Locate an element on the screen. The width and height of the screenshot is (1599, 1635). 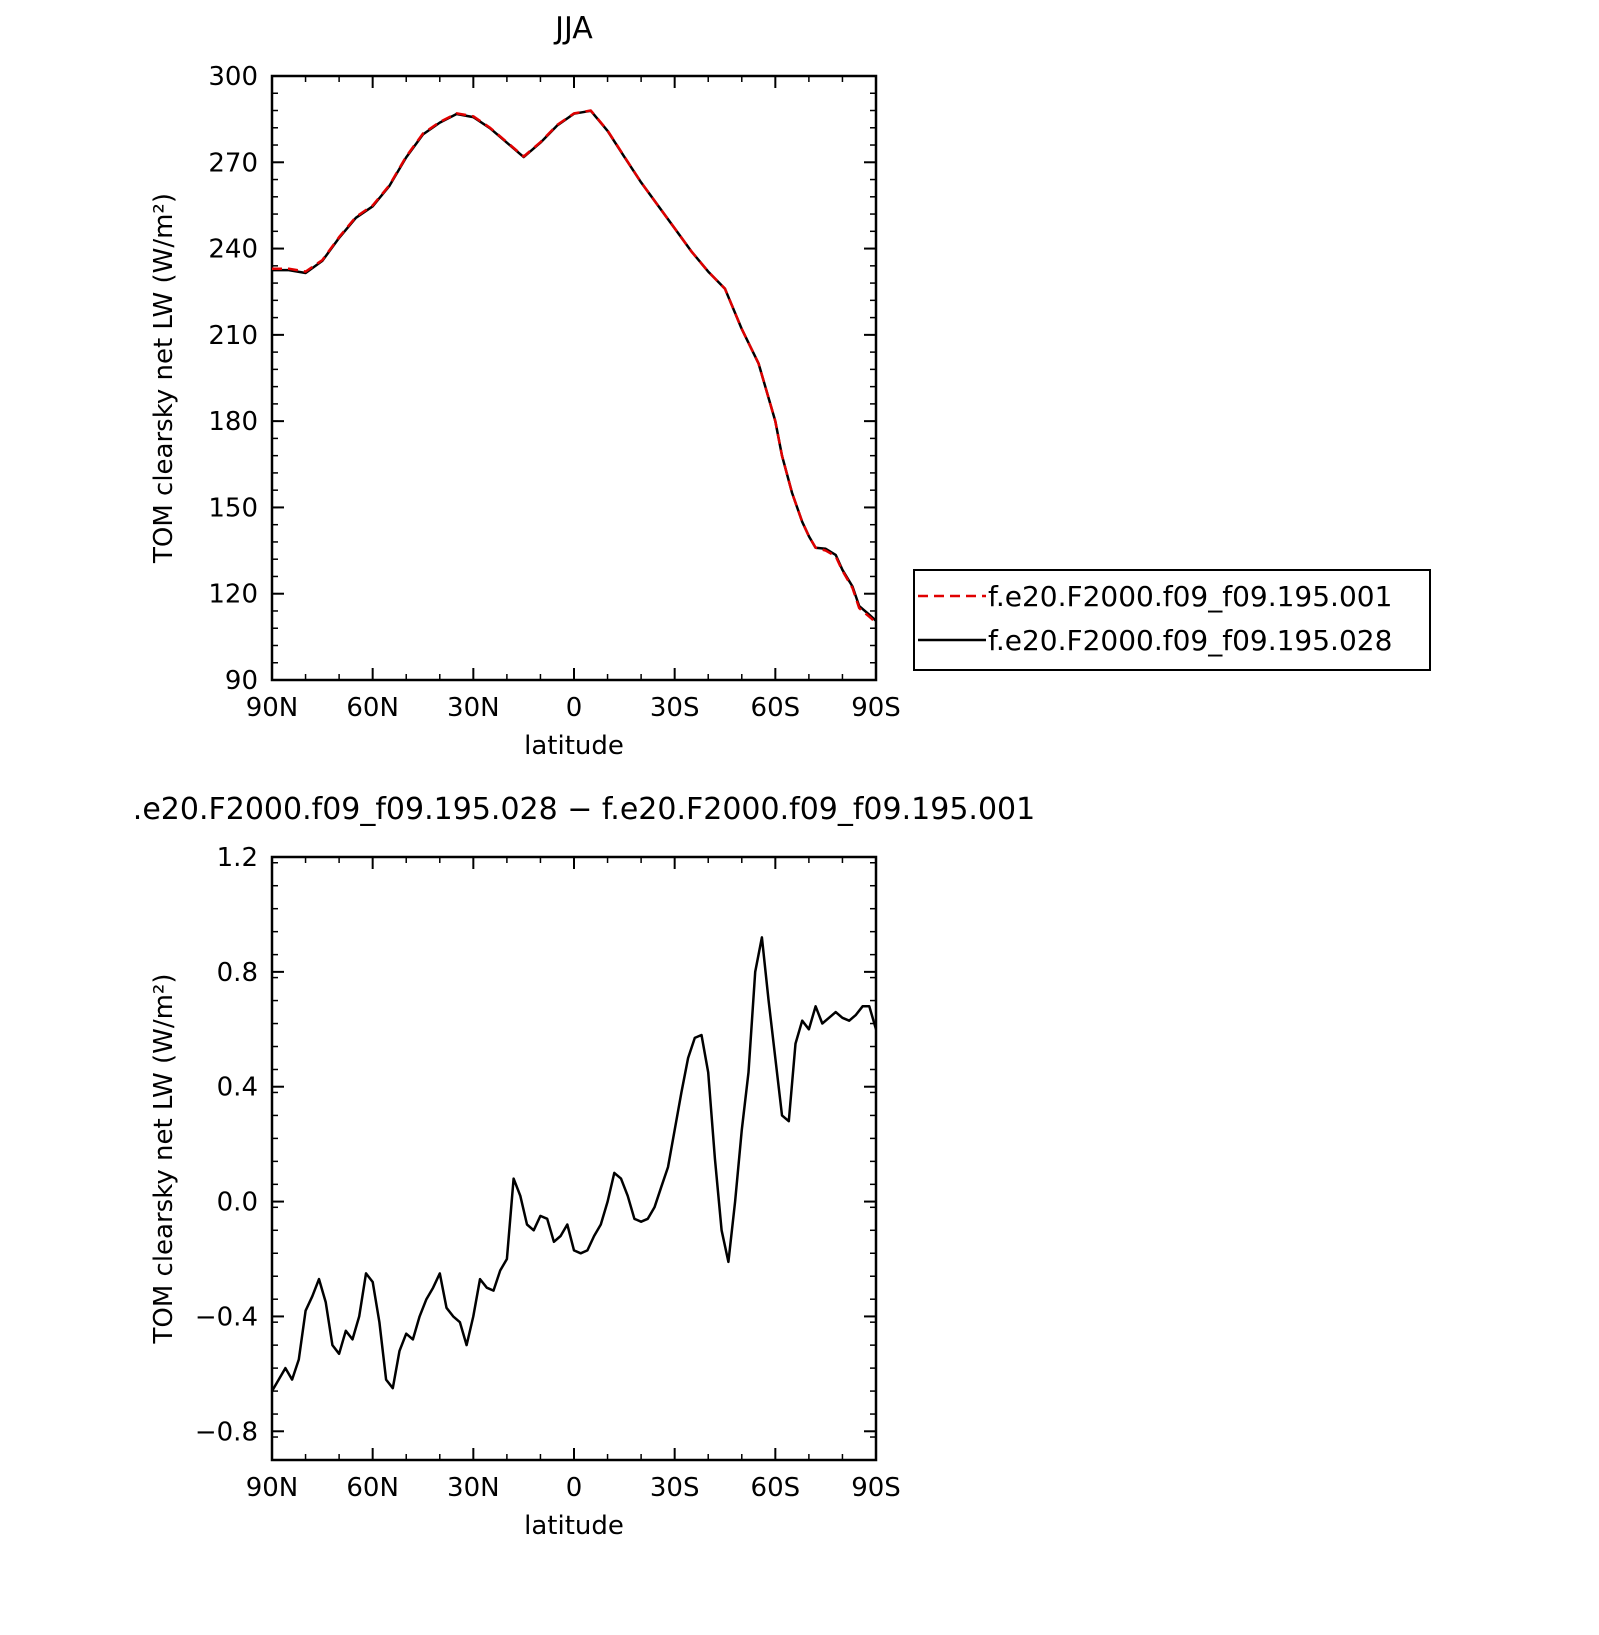
top-y-tick-label: 90 is located at coordinates (241, 681).